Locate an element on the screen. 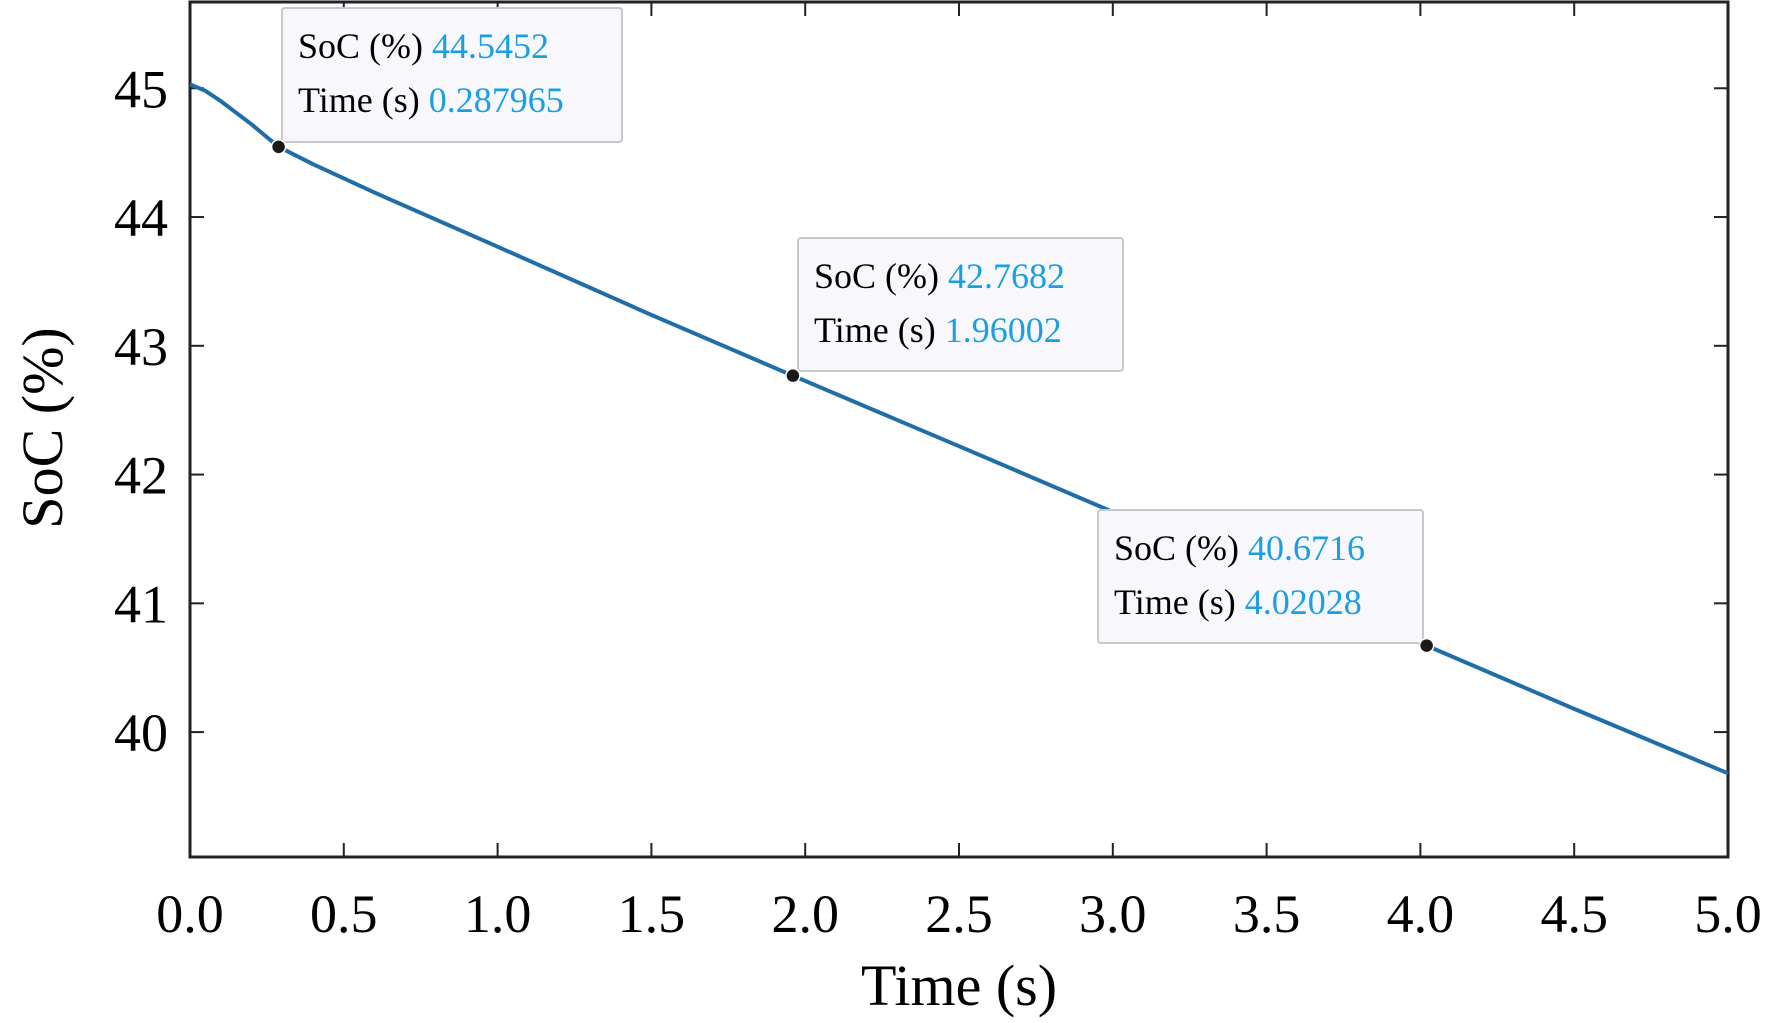  datatip-time: Time (s) 4.02028 is located at coordinates (1238, 602).